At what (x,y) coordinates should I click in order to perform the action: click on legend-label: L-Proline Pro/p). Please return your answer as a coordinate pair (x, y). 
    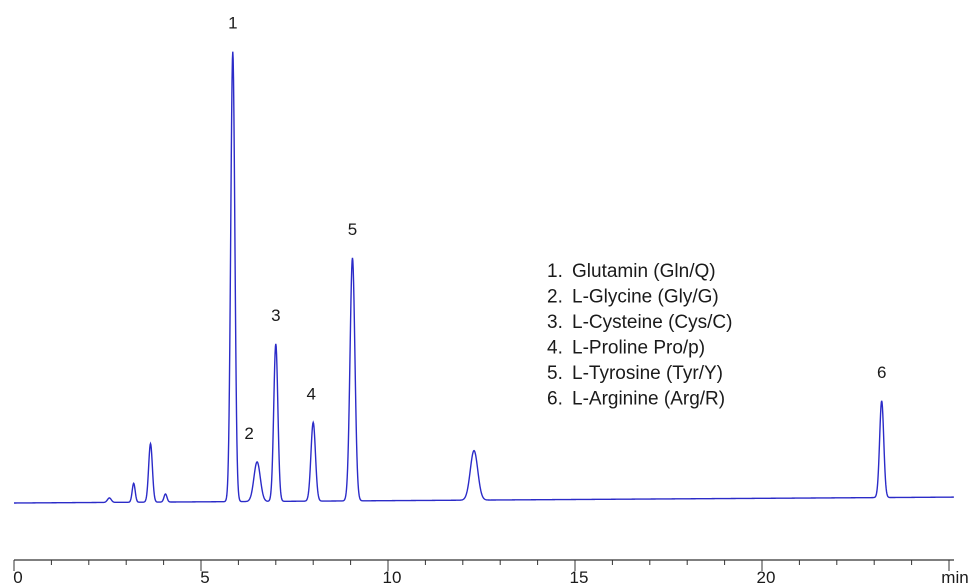
    Looking at the image, I should click on (638, 348).